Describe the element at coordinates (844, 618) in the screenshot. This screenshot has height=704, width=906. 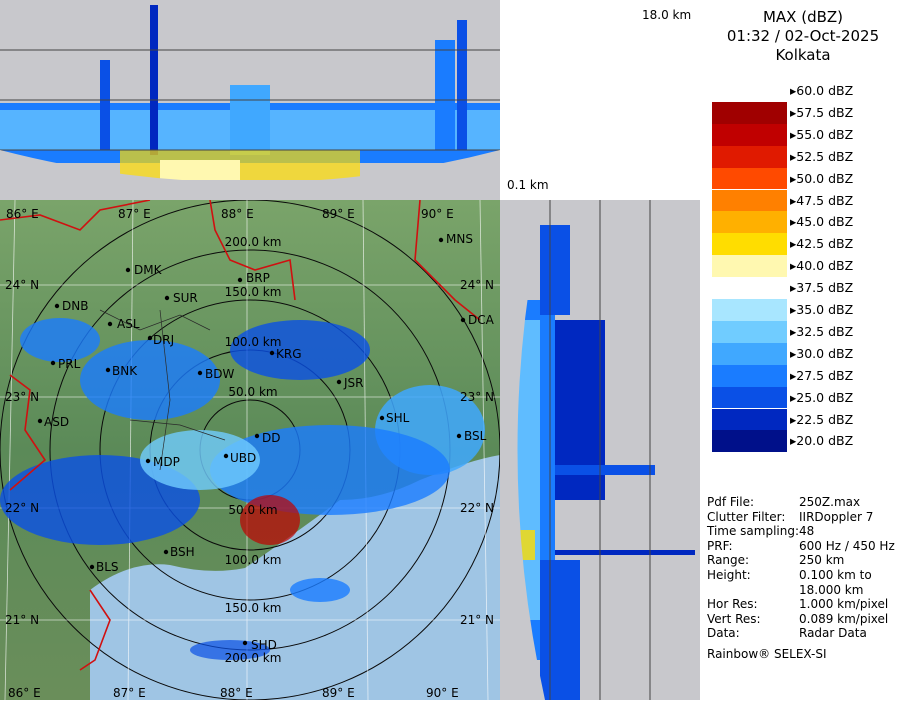
I see `info-value: 0.089 km/pixel` at that location.